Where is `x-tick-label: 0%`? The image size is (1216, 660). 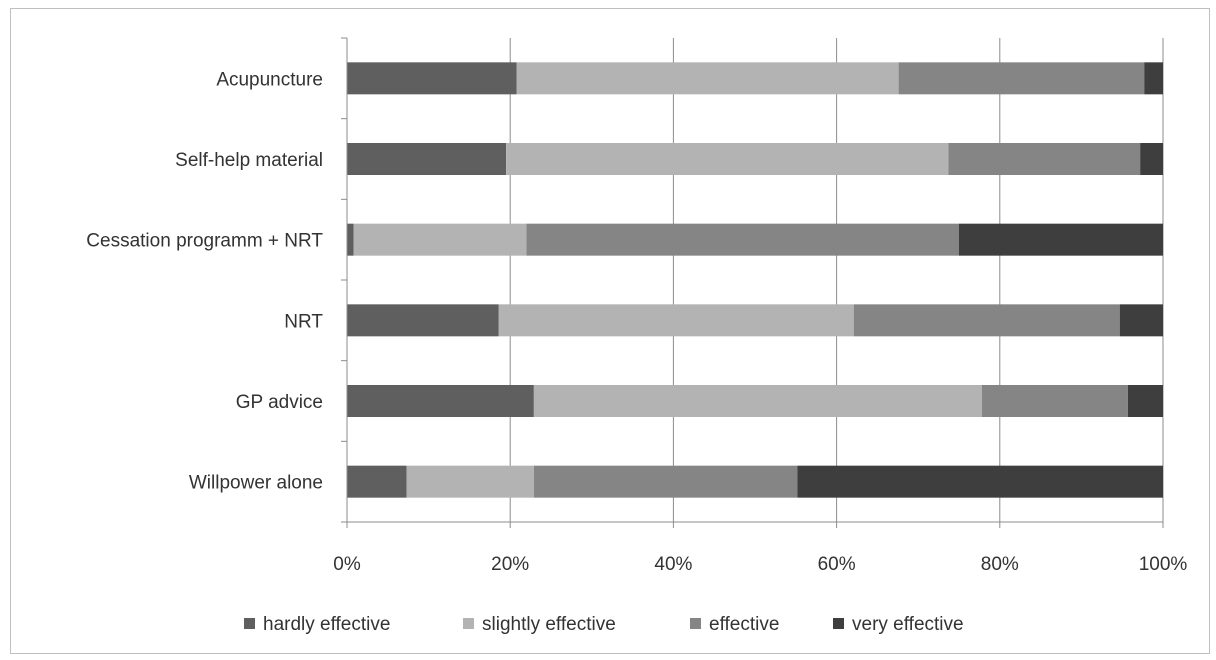 x-tick-label: 0% is located at coordinates (347, 564).